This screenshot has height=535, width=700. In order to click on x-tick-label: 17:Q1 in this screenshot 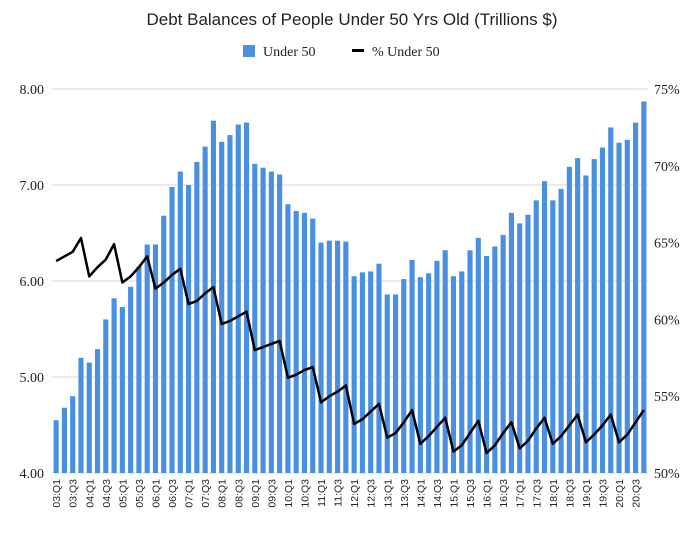, I will do `click(521, 493)`.